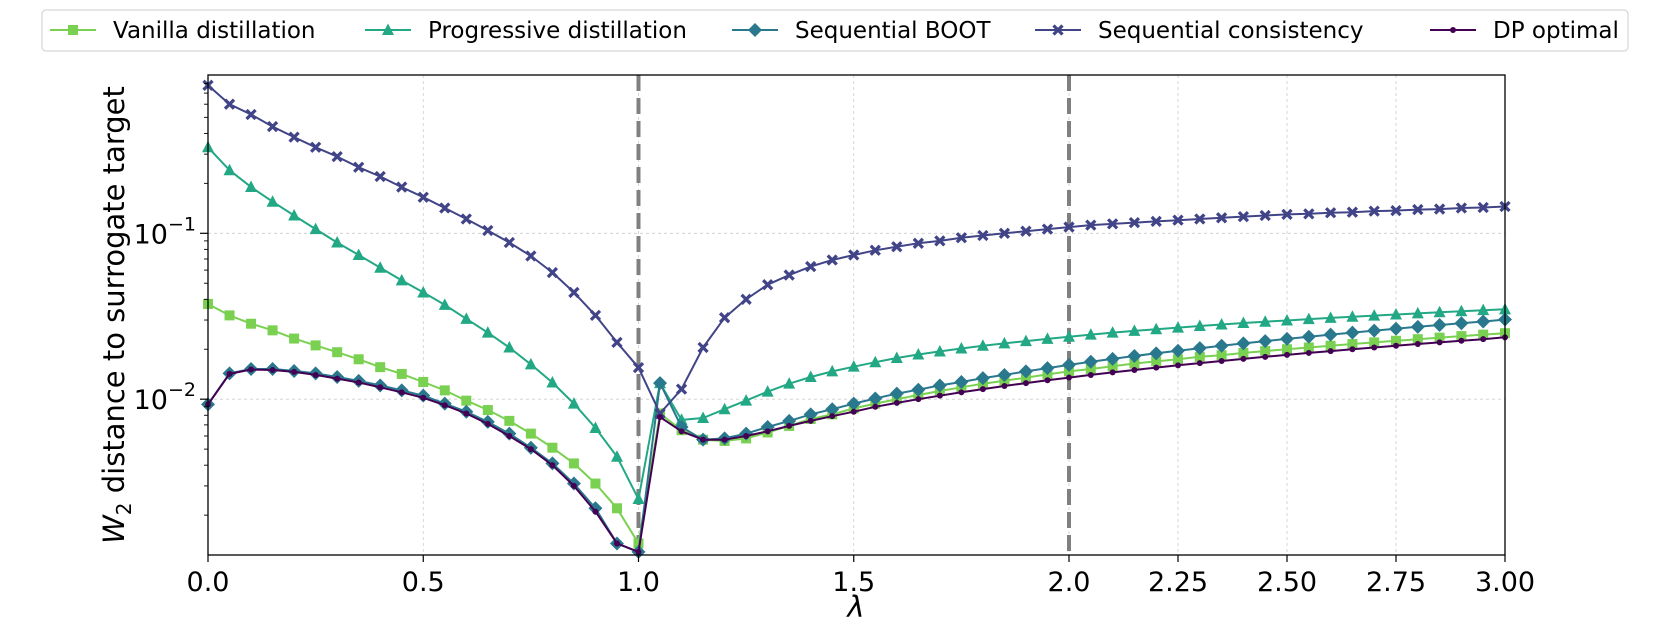 The image size is (1661, 623). Describe the element at coordinates (1396, 582) in the screenshot. I see `x-tick-label: 2.75` at that location.